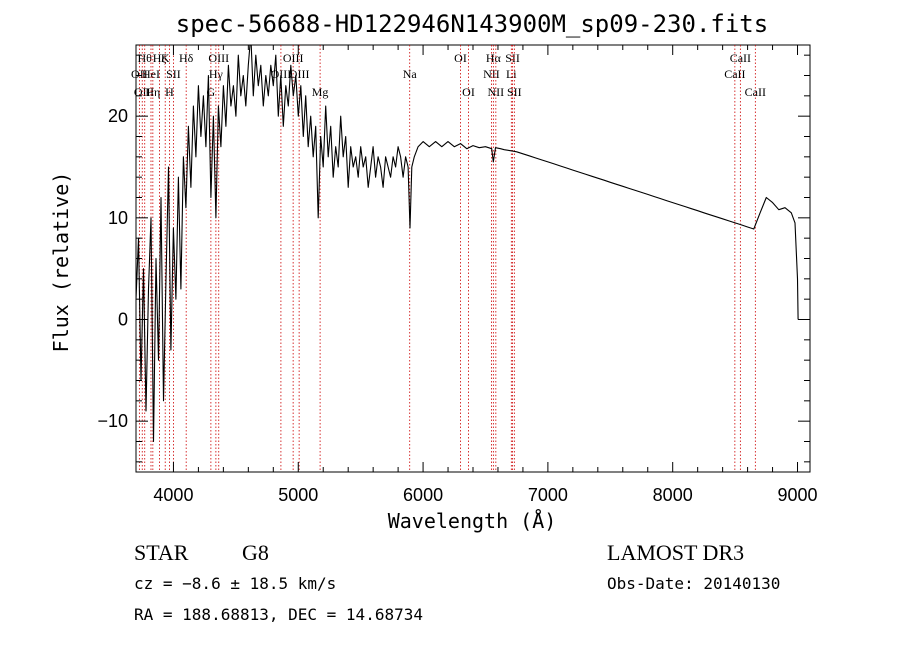 This screenshot has width=900, height=649. What do you see at coordinates (320, 92) in the screenshot?
I see `ref-line-label: Mg` at bounding box center [320, 92].